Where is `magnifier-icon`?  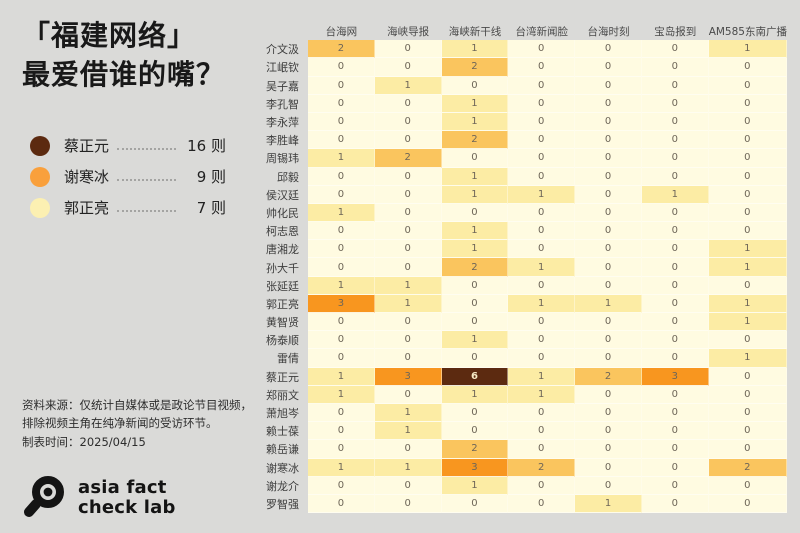
magnifier-icon is located at coordinates (45, 498).